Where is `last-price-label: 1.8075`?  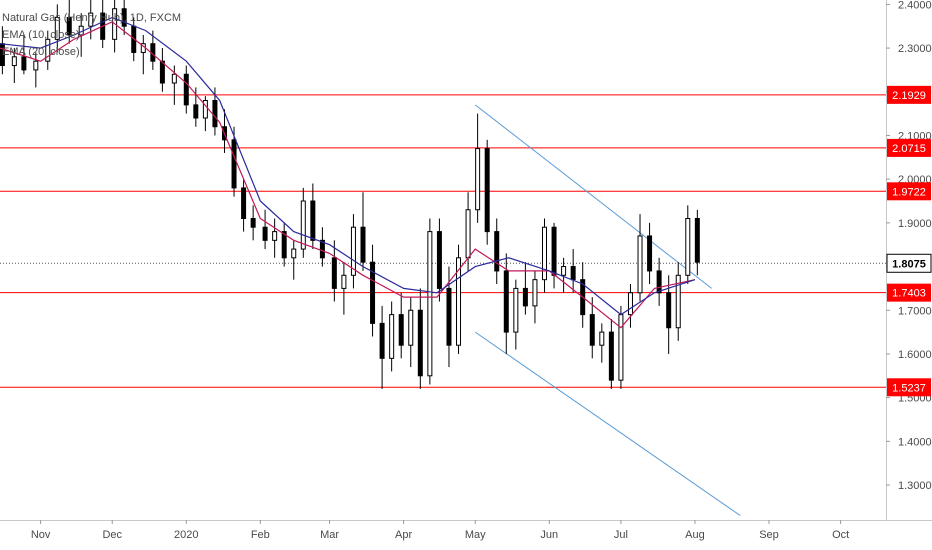 last-price-label: 1.8075 is located at coordinates (909, 264).